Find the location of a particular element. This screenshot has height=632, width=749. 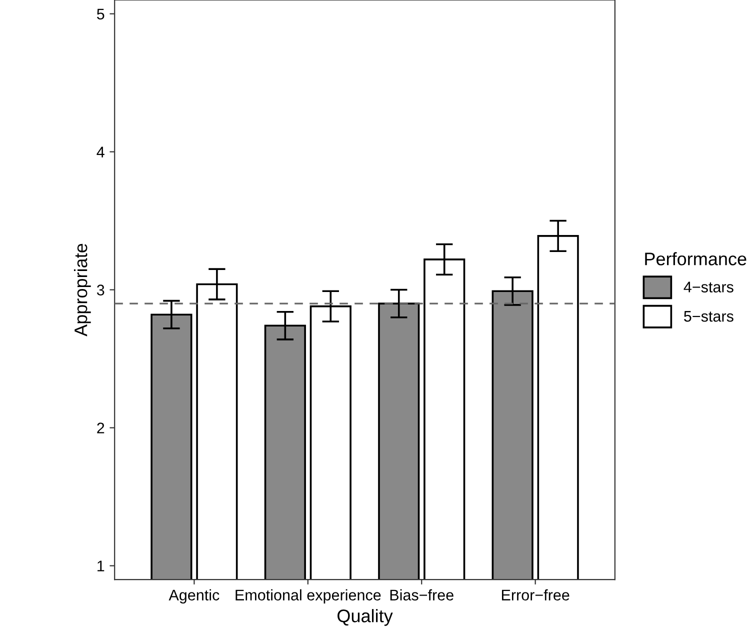

y-tick-label: 2 is located at coordinates (100, 428).